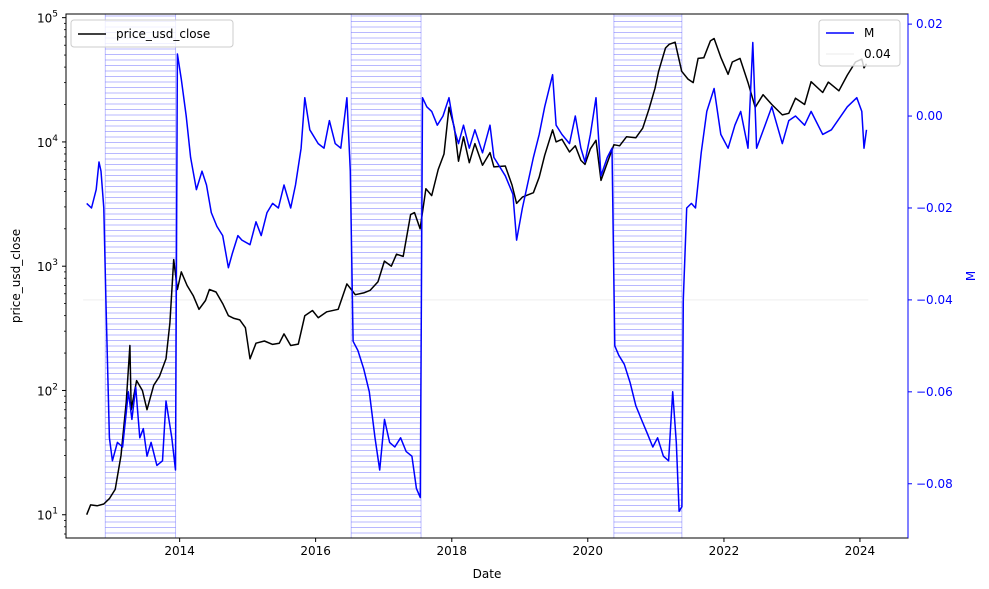 Image resolution: width=989 pixels, height=589 pixels. Describe the element at coordinates (487, 574) in the screenshot. I see `x-axis-label: Date` at that location.